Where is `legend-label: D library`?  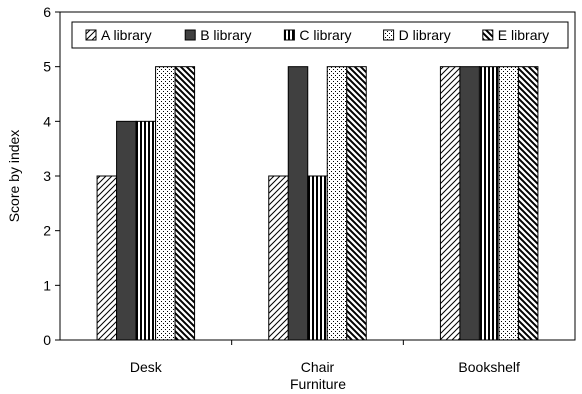 legend-label: D library is located at coordinates (425, 35).